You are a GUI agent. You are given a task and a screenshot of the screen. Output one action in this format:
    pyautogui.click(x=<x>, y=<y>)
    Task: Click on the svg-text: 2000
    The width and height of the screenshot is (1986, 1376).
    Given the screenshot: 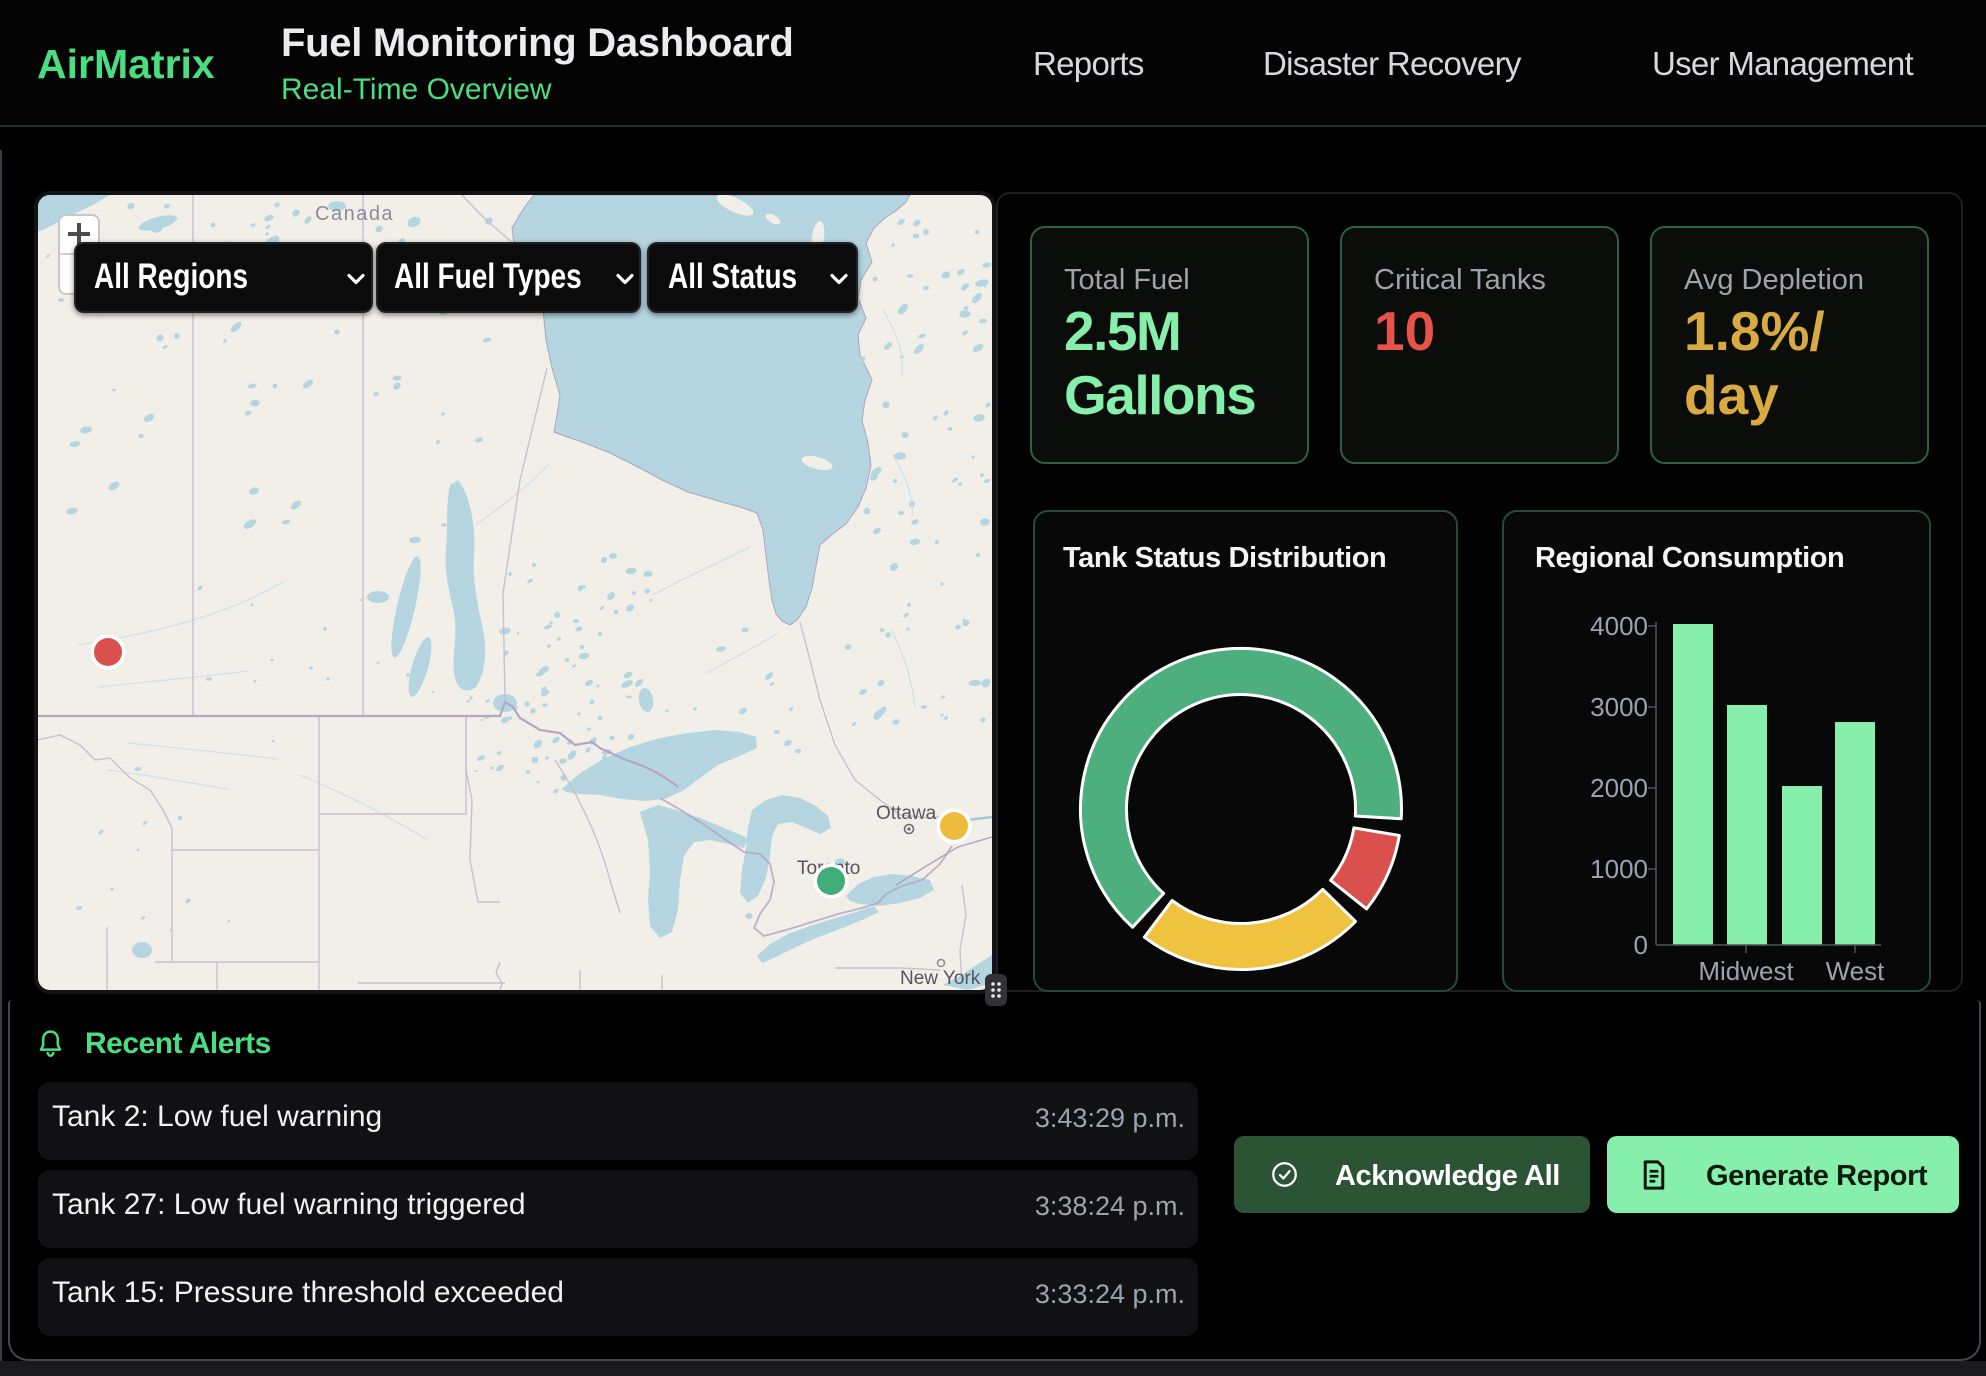 What is the action you would take?
    pyautogui.click(x=1619, y=788)
    